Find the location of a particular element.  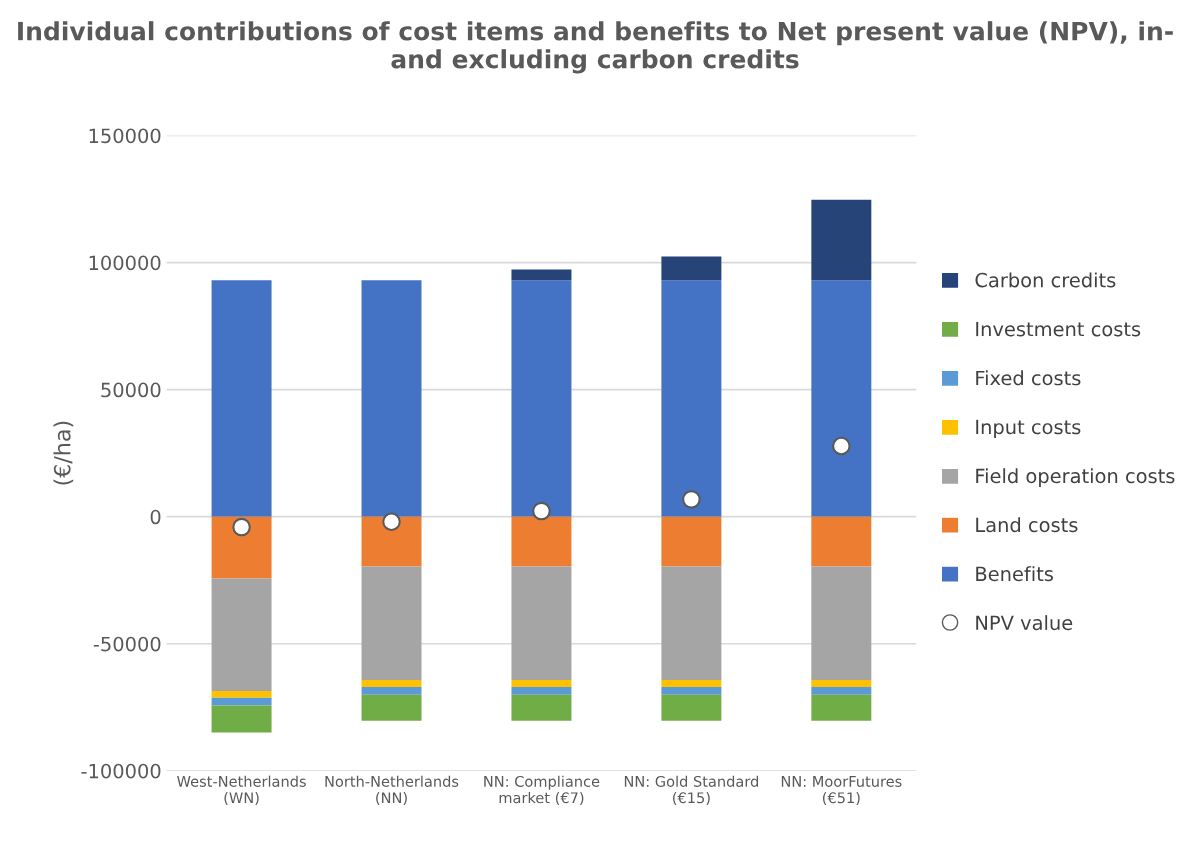

y-tick-label: 100000 is located at coordinates (125, 263).